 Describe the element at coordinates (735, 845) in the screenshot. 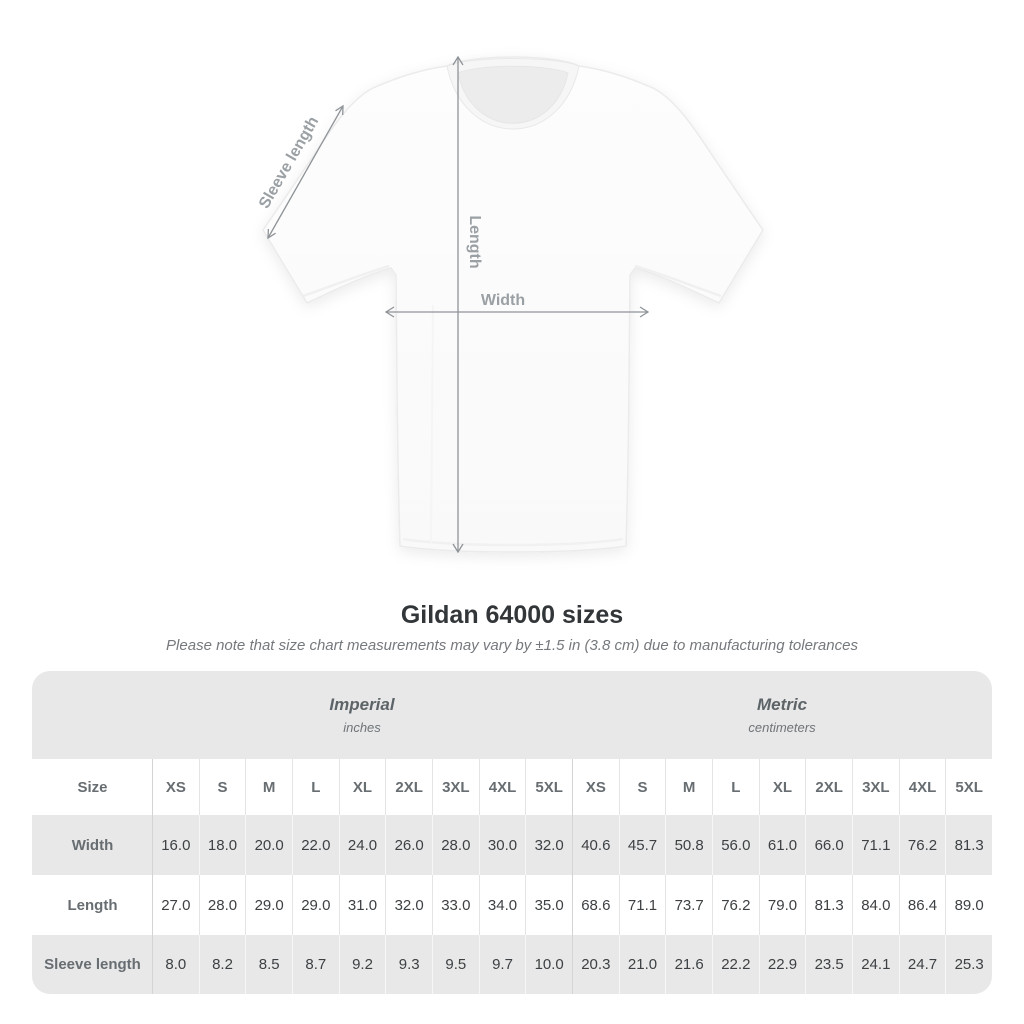

I see `value-cell: 56.0` at that location.